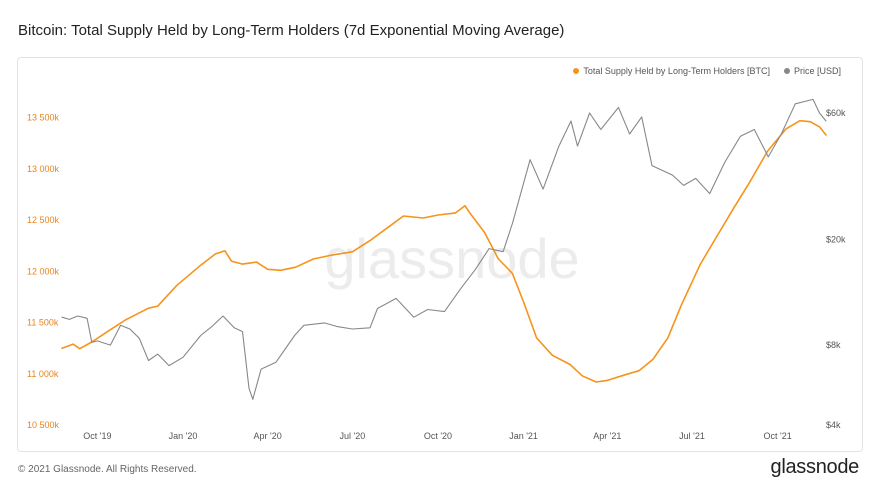 Image resolution: width=877 pixels, height=493 pixels. Describe the element at coordinates (833, 345) in the screenshot. I see `y-right-tick-label: $8k` at that location.